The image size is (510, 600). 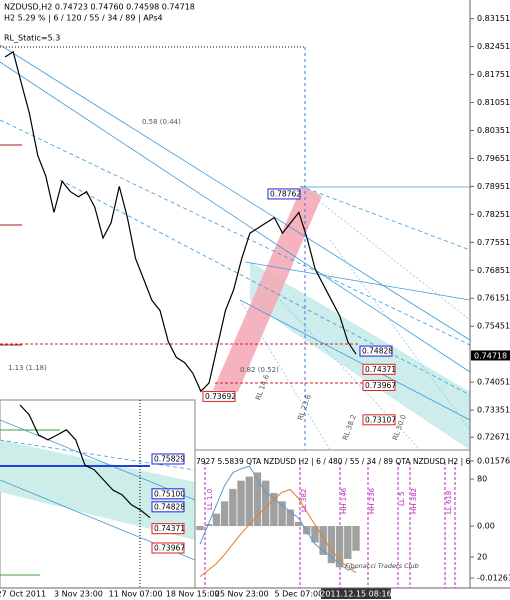 I want to click on inset-chart: 0.75829 0.75100 0.74828 0.74371 0.73967, so click(x=102, y=479).